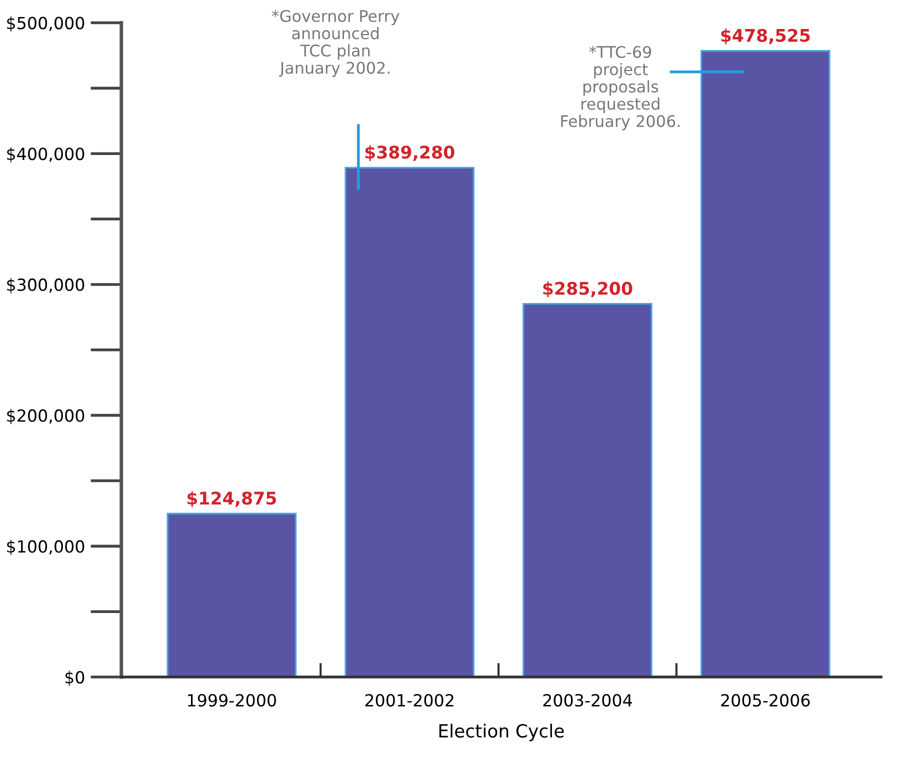 The width and height of the screenshot is (899, 759). What do you see at coordinates (45, 154) in the screenshot?
I see `y-tick-label: $400,000` at bounding box center [45, 154].